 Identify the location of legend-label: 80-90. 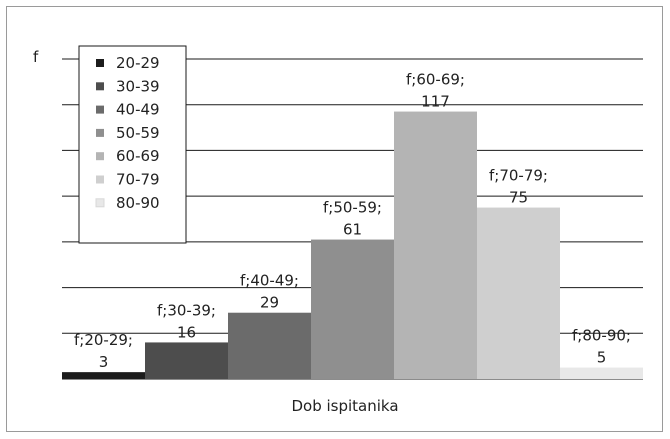
(138, 203).